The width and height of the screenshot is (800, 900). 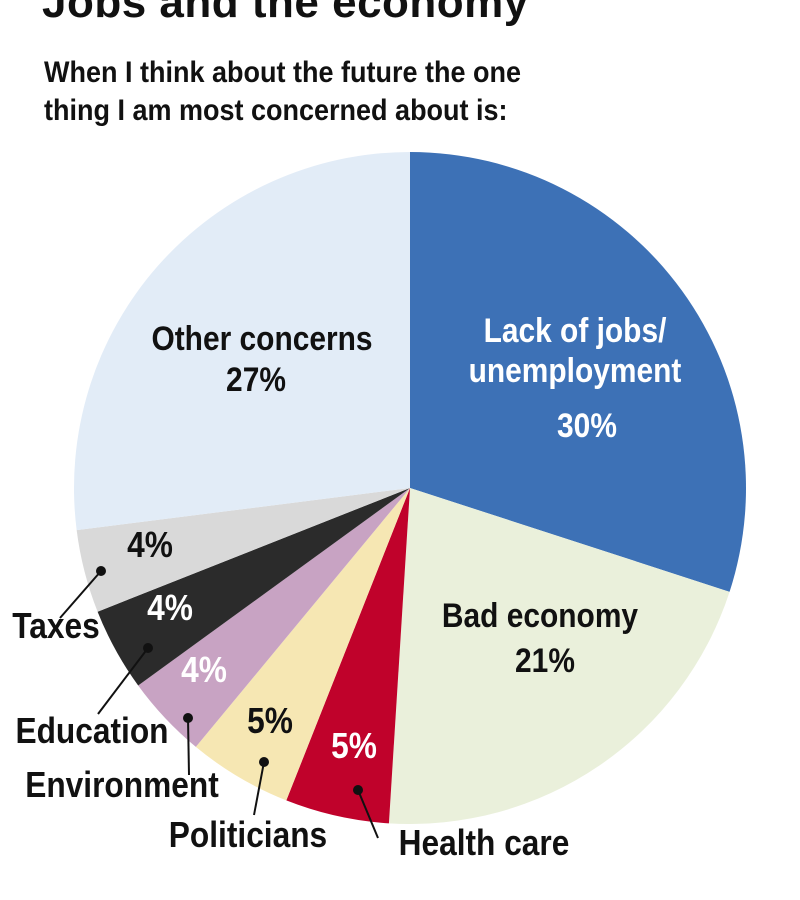 I want to click on leader-dot-environment, so click(x=188, y=718).